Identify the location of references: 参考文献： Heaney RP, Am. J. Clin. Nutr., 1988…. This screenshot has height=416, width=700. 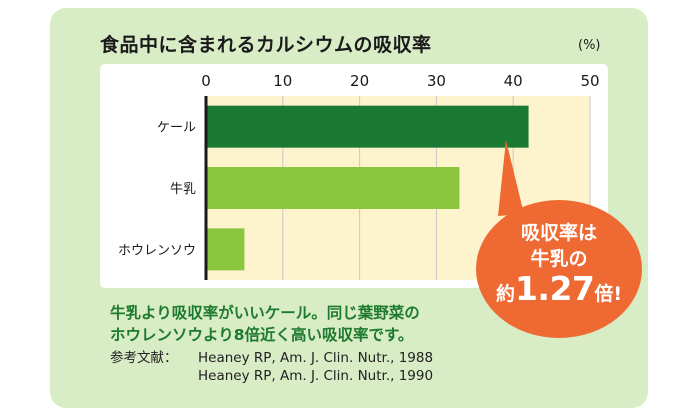
(271, 367).